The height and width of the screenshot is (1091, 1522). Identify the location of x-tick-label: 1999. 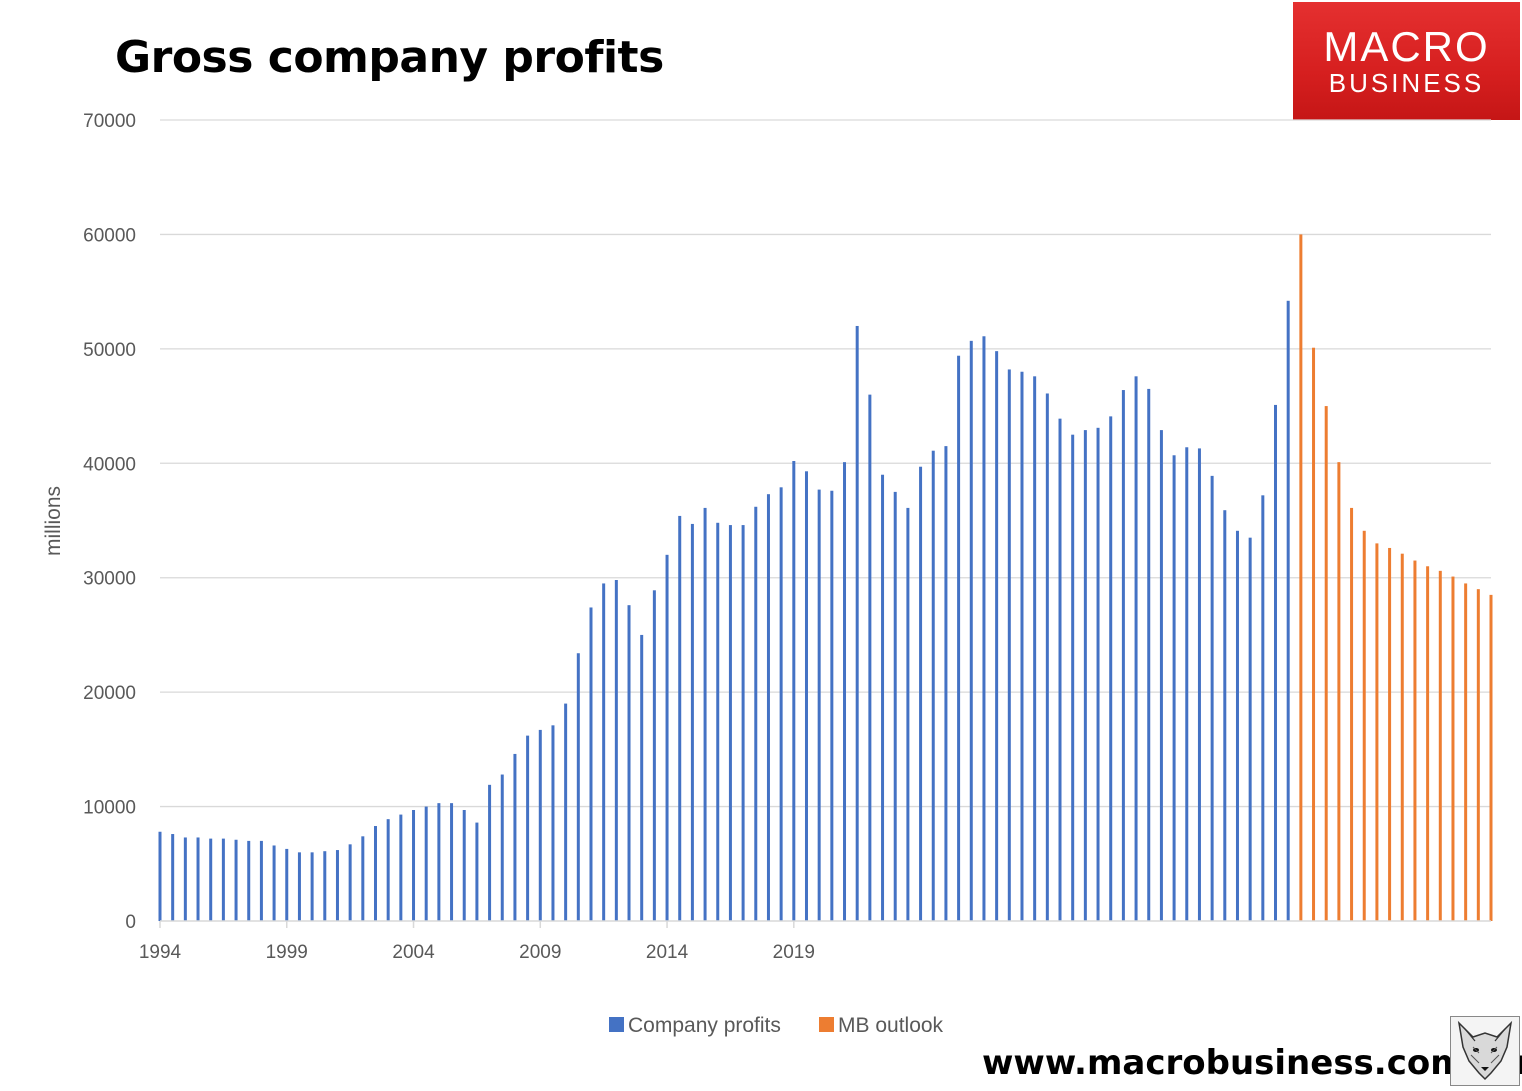
(287, 952).